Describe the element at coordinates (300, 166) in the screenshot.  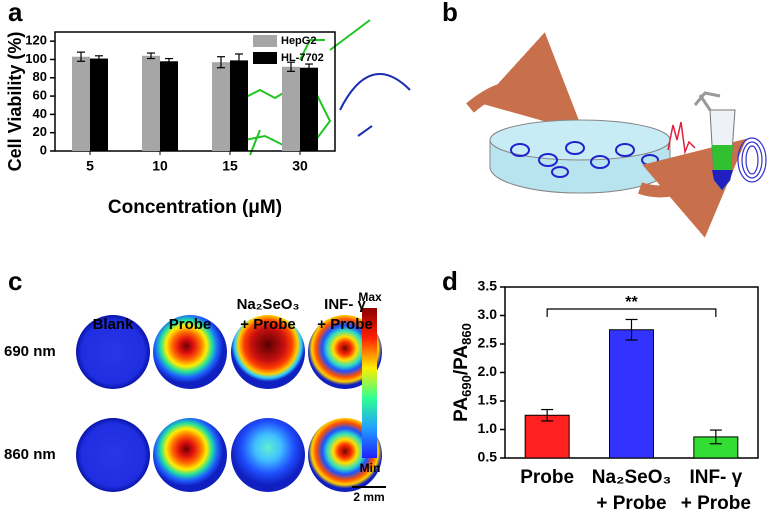
I see `x-tick-label: 30` at that location.